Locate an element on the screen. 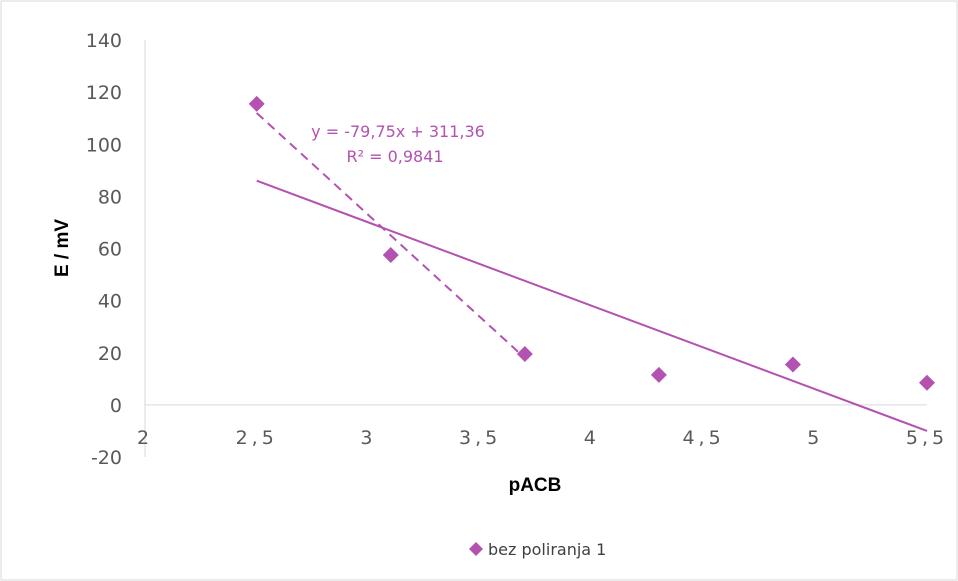  legend-marker-diamond is located at coordinates (476, 549).